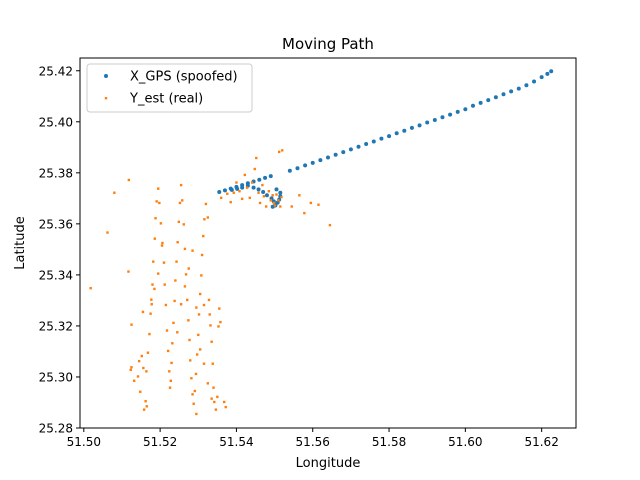  Describe the element at coordinates (184, 77) in the screenshot. I see `legend-label-x-gps: X_GPS (spoofed)` at that location.